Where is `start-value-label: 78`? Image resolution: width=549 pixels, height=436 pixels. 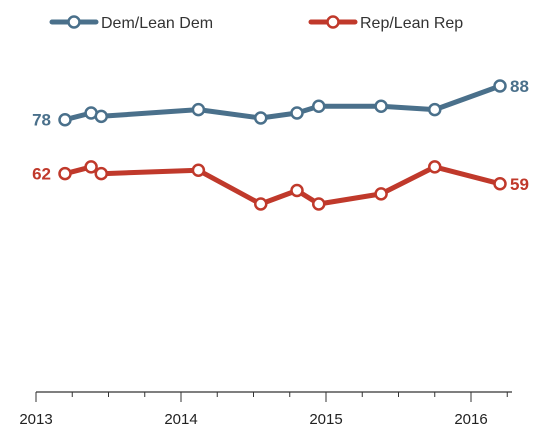 start-value-label: 78 is located at coordinates (41, 120).